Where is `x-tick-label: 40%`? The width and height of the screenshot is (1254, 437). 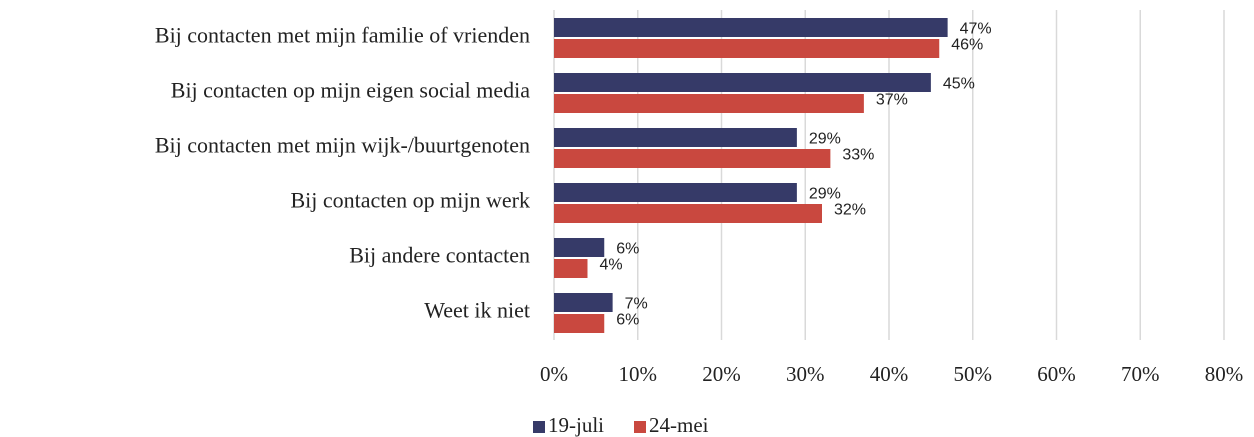
x-tick-label: 40% is located at coordinates (889, 374).